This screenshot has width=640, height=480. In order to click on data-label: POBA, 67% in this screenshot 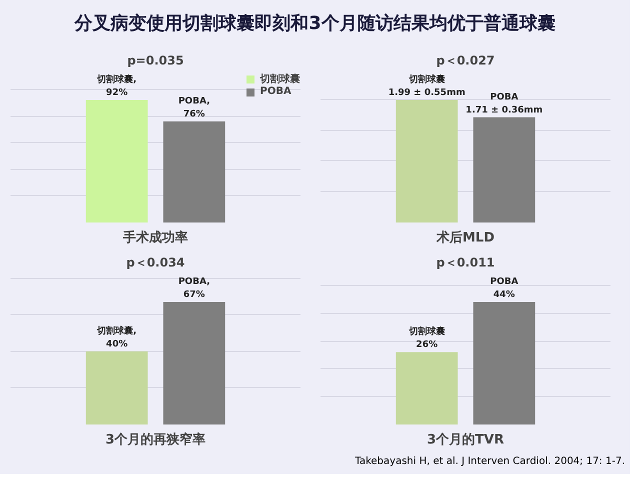, I will do `click(194, 288)`.